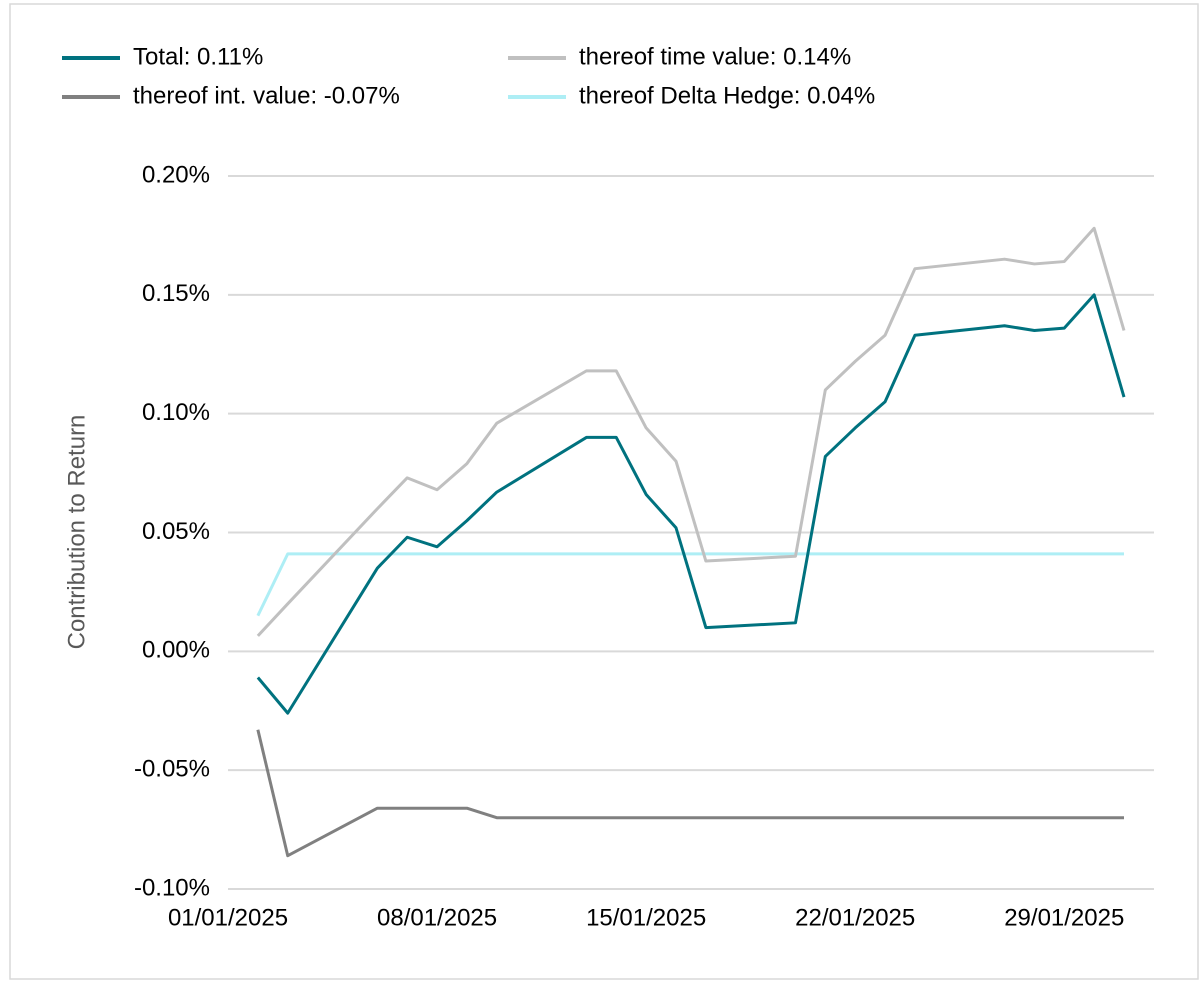  What do you see at coordinates (266, 95) in the screenshot?
I see `legend-label: thereof int. value: -0.07%` at bounding box center [266, 95].